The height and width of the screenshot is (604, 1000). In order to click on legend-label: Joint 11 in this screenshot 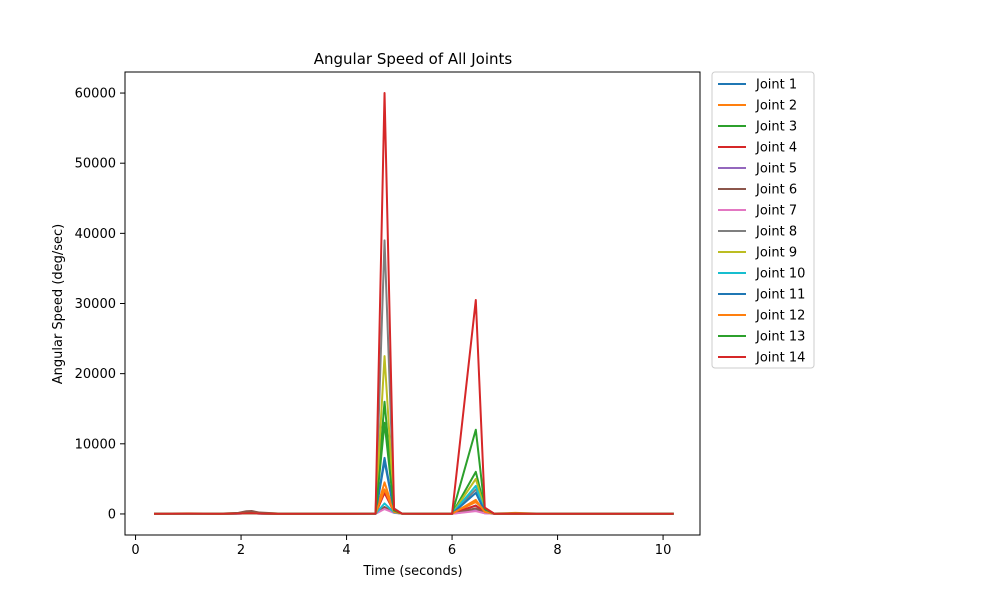, I will do `click(780, 295)`.